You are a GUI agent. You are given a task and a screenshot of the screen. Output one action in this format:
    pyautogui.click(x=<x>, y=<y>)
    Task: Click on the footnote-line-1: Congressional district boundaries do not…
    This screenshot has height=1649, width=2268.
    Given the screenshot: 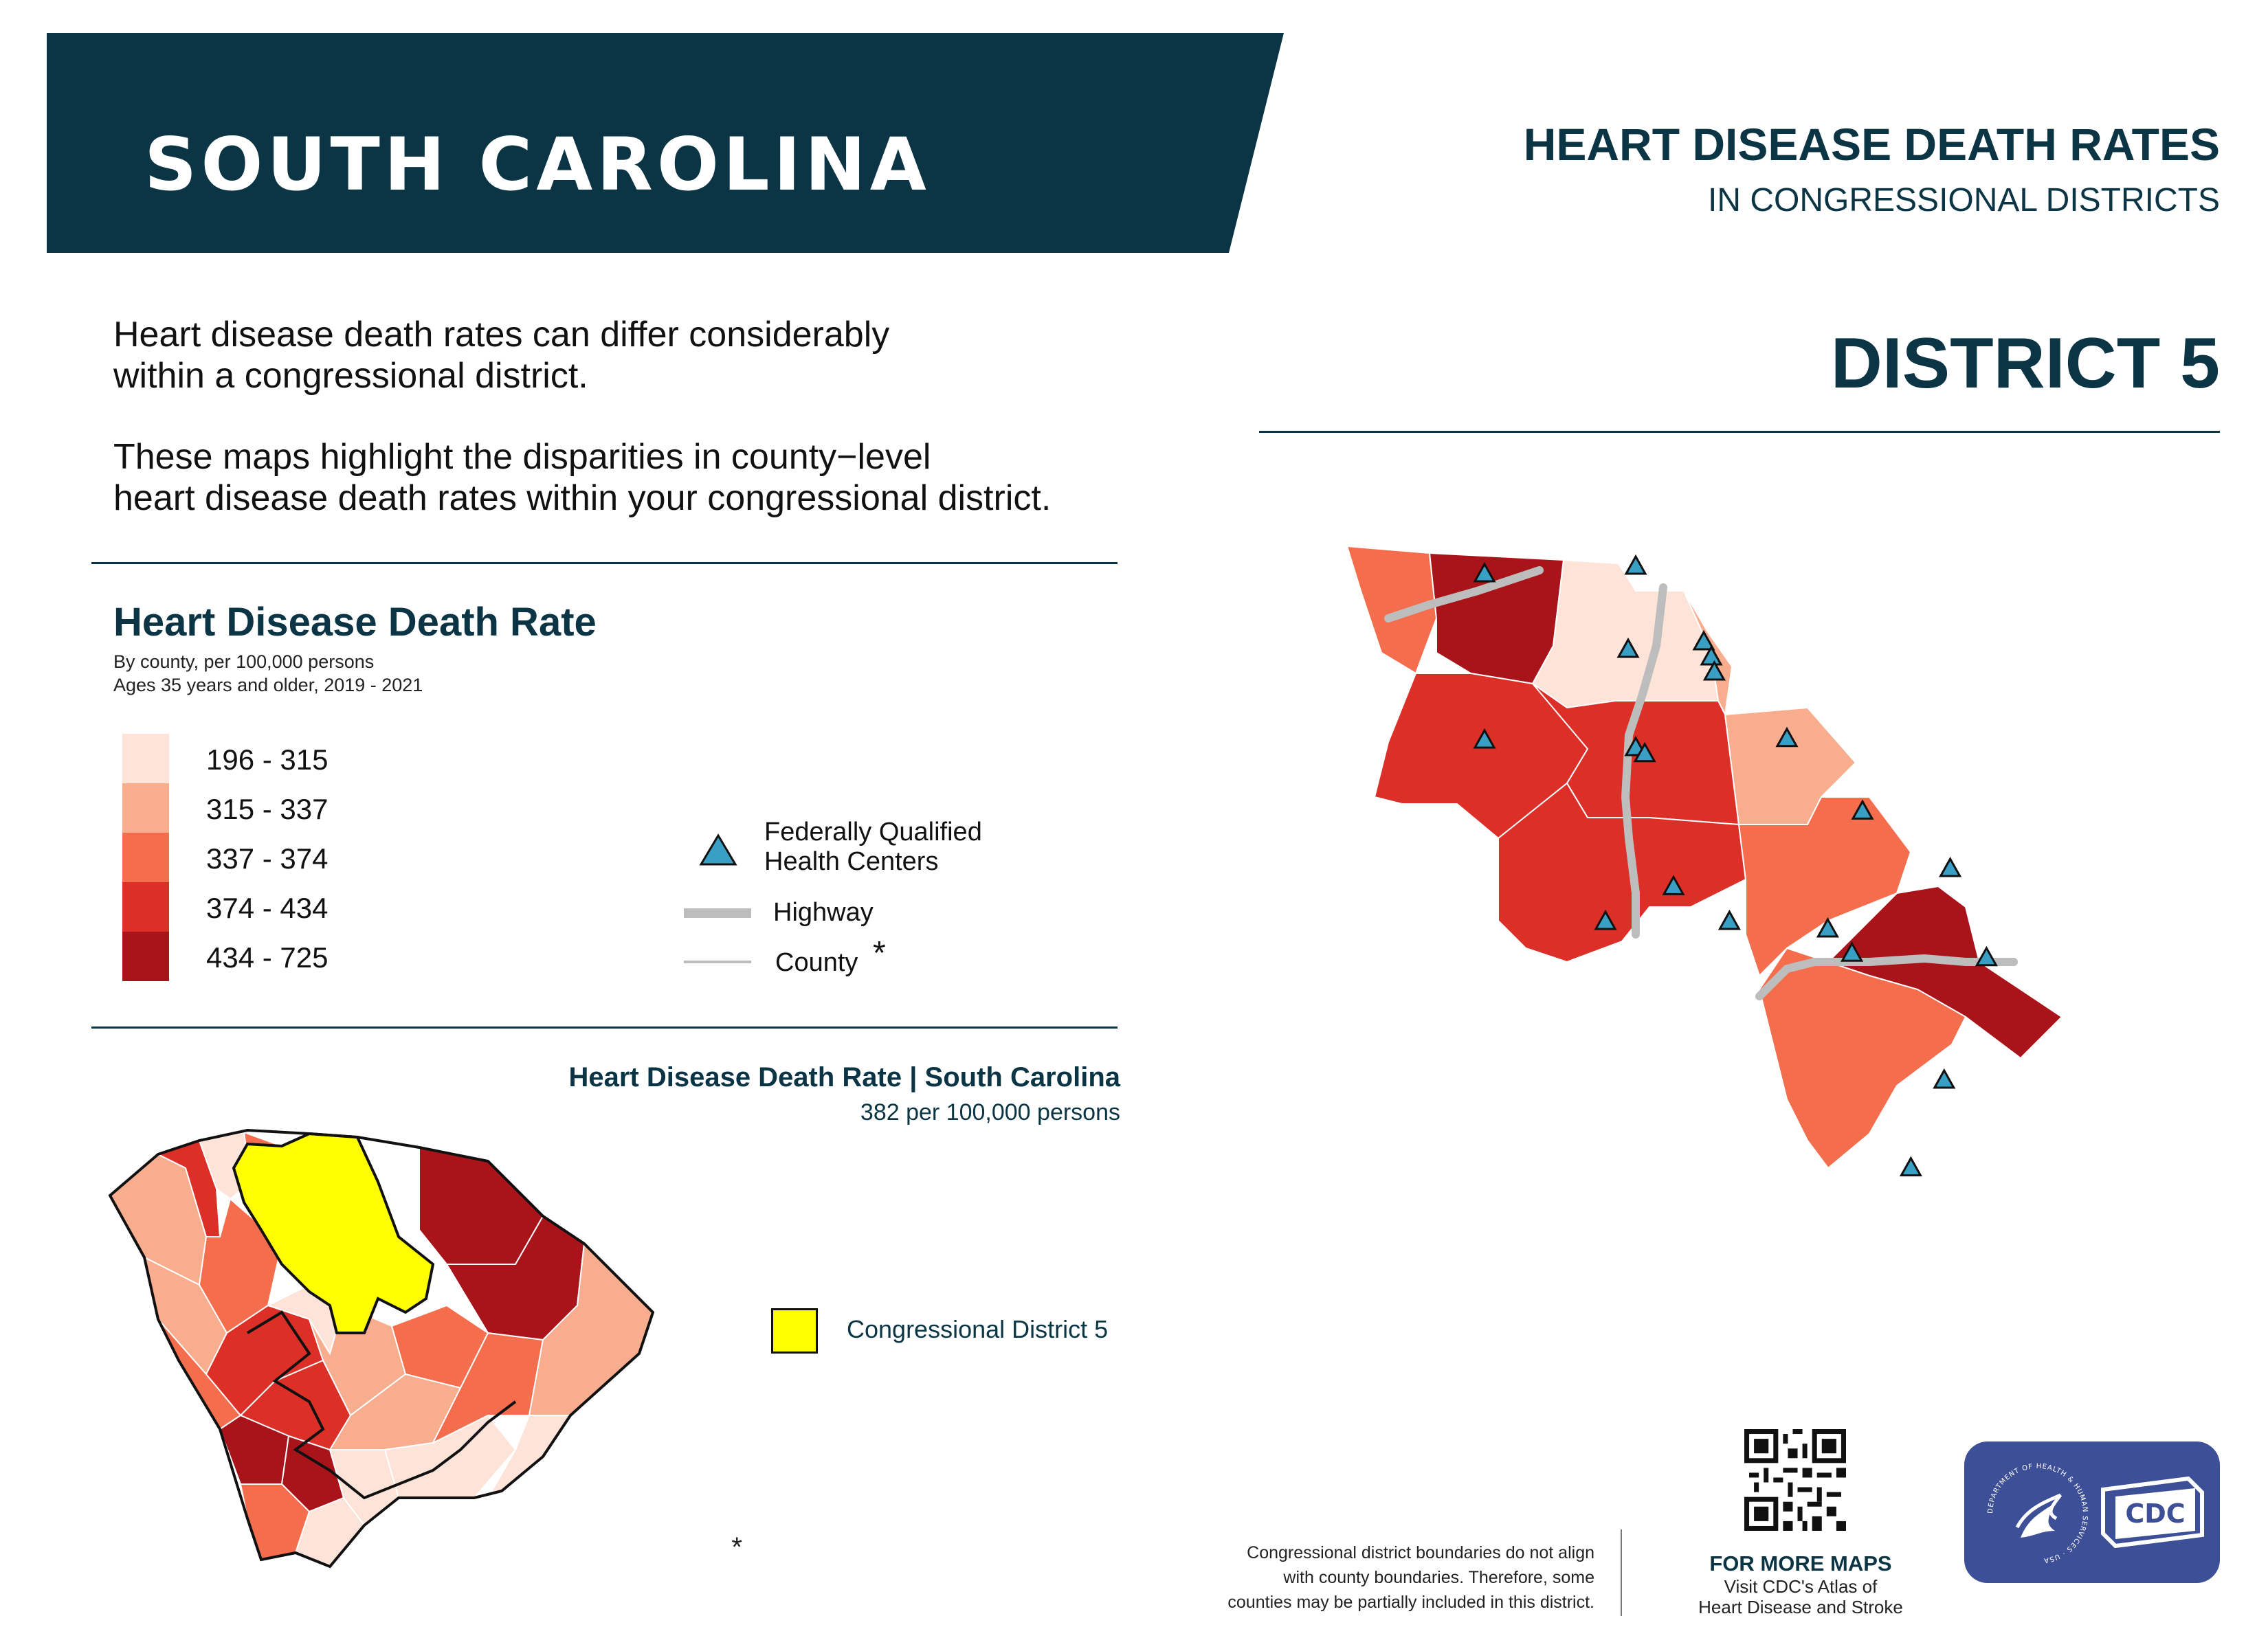 What is the action you would take?
    pyautogui.click(x=1420, y=1552)
    